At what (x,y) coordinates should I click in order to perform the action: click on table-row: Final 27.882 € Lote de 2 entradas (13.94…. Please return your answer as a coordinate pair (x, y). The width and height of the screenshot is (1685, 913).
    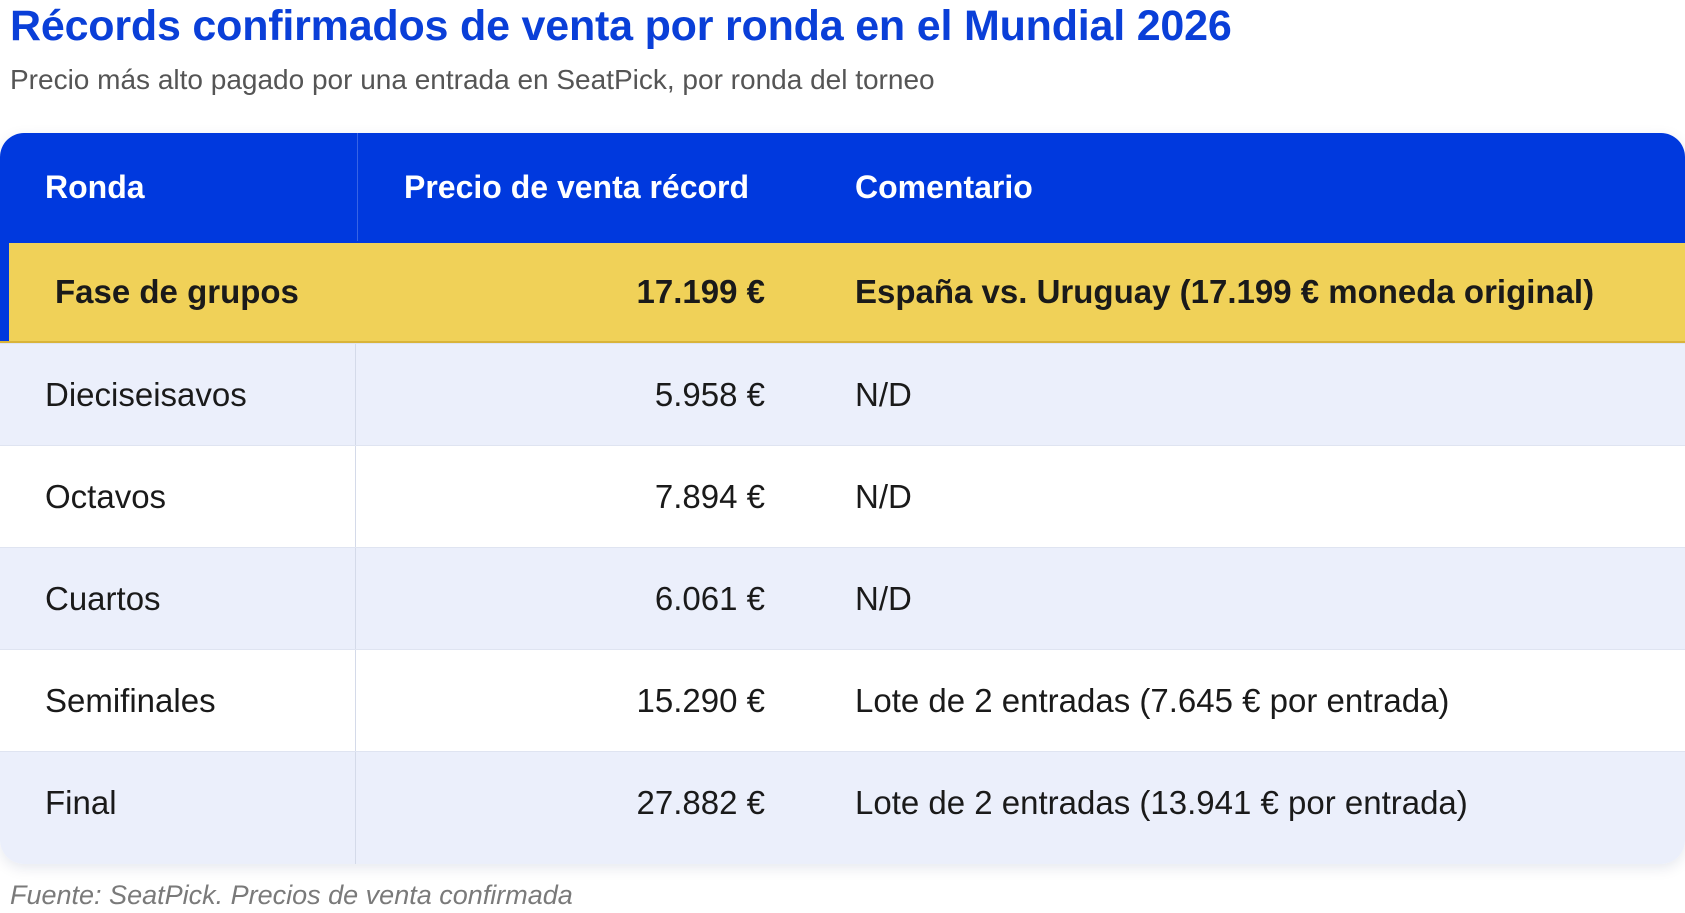
    Looking at the image, I should click on (842, 807).